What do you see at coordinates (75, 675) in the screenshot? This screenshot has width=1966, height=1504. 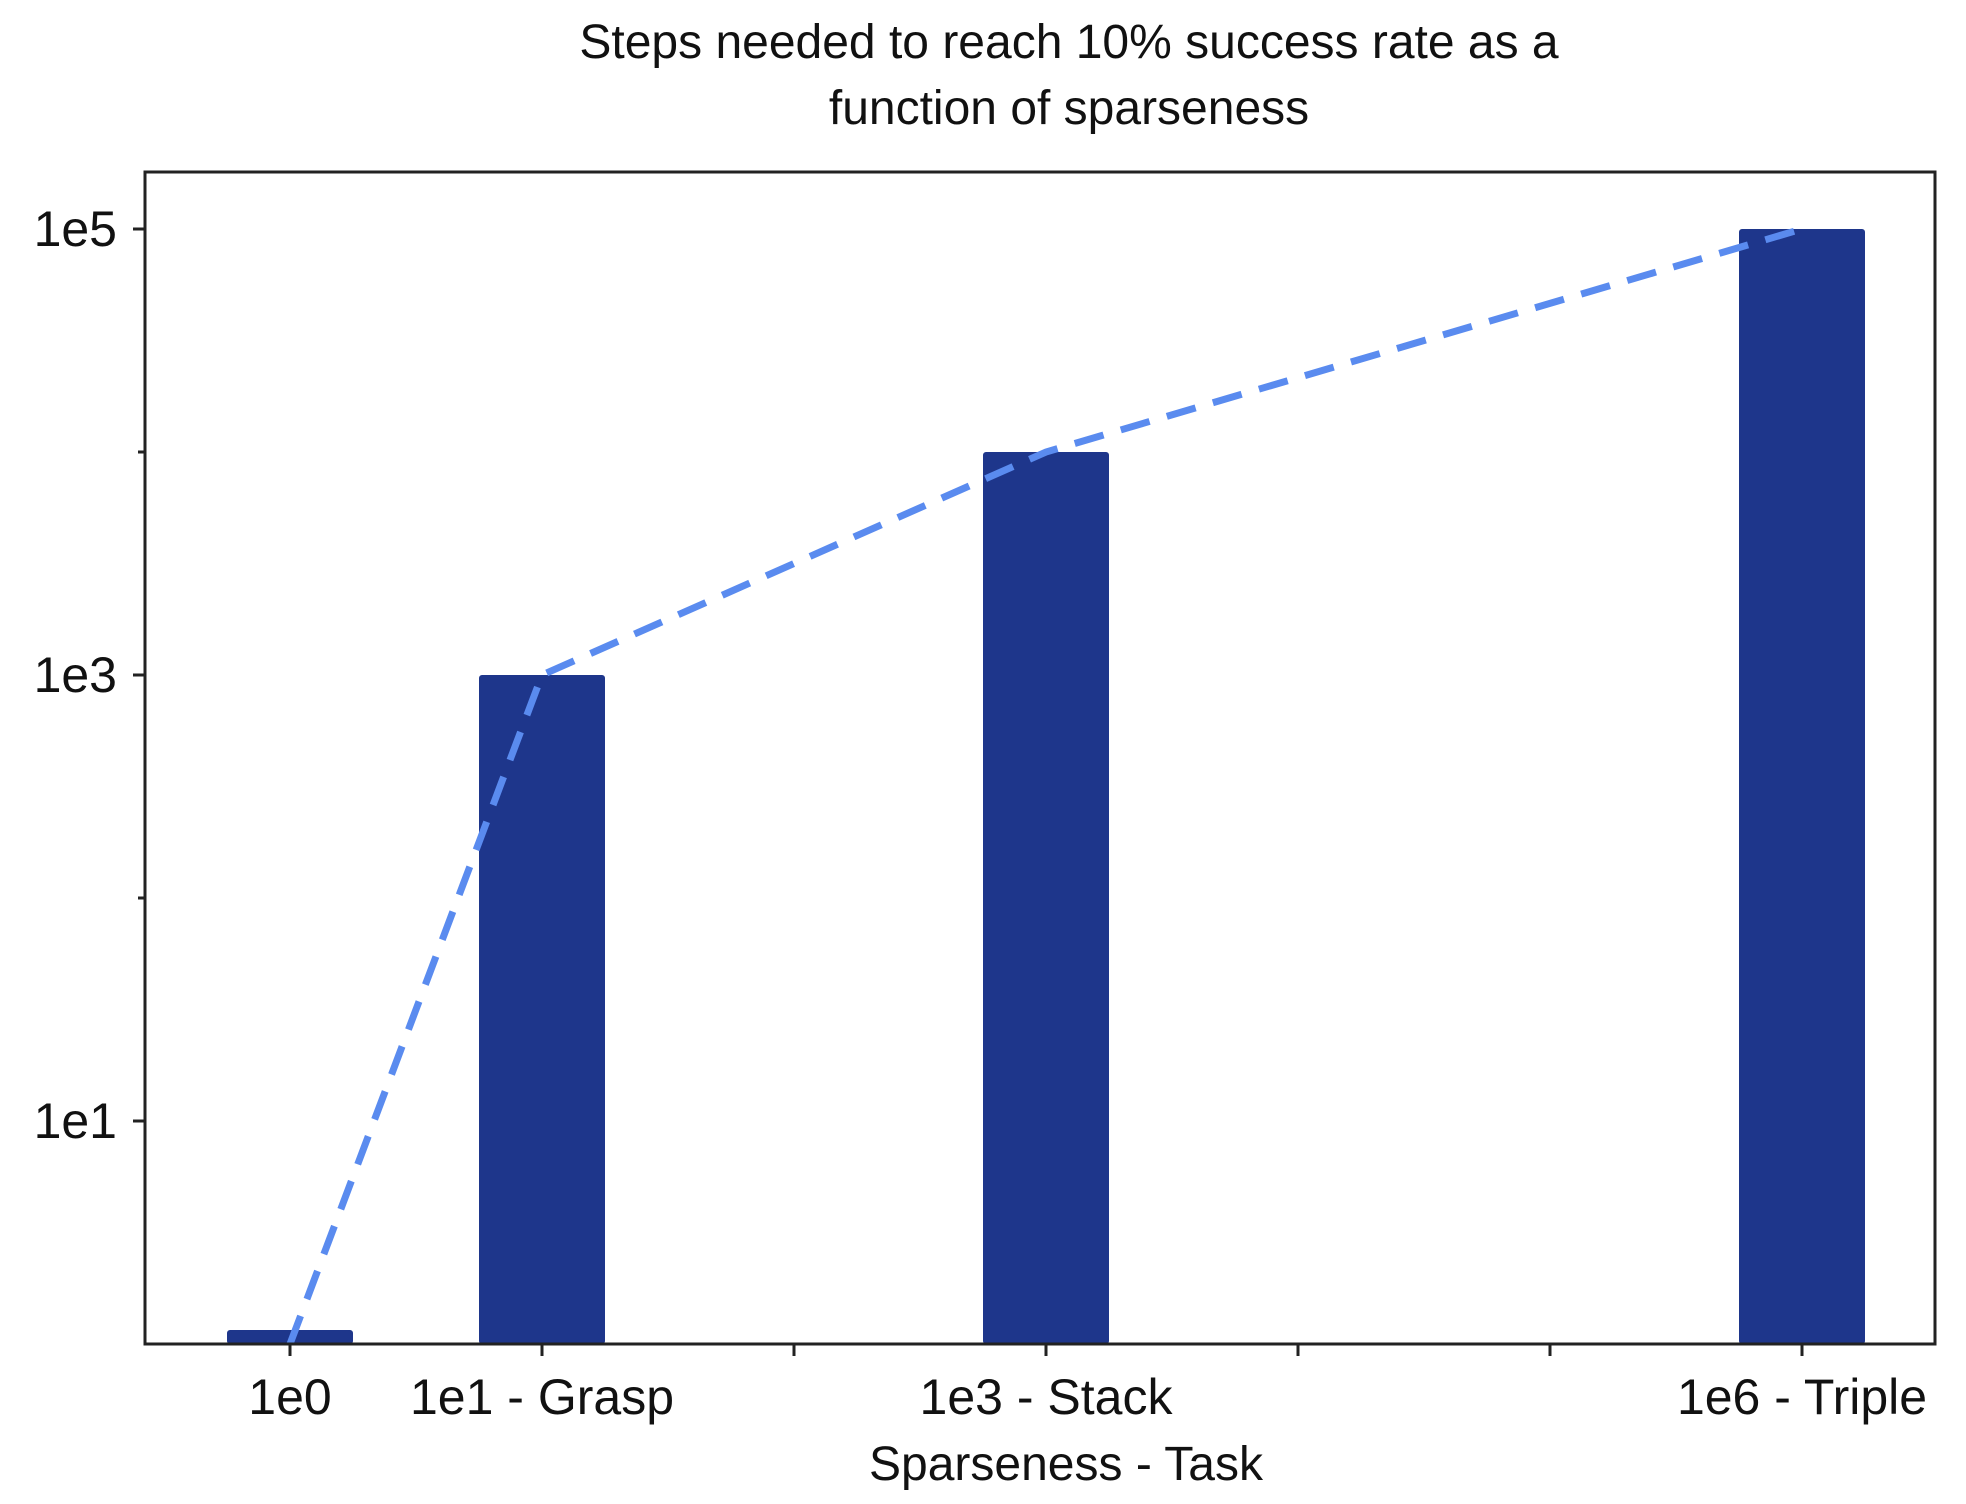 I see `y-tick-label-1: 1e3` at bounding box center [75, 675].